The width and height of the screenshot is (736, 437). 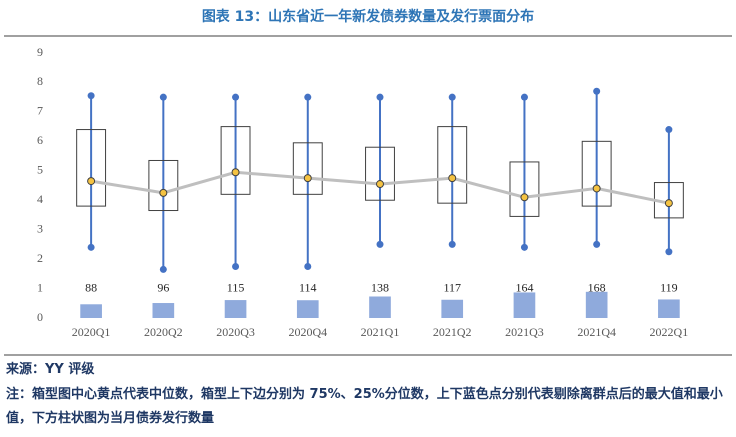 What do you see at coordinates (524, 287) in the screenshot?
I see `bar-label: 164` at bounding box center [524, 287].